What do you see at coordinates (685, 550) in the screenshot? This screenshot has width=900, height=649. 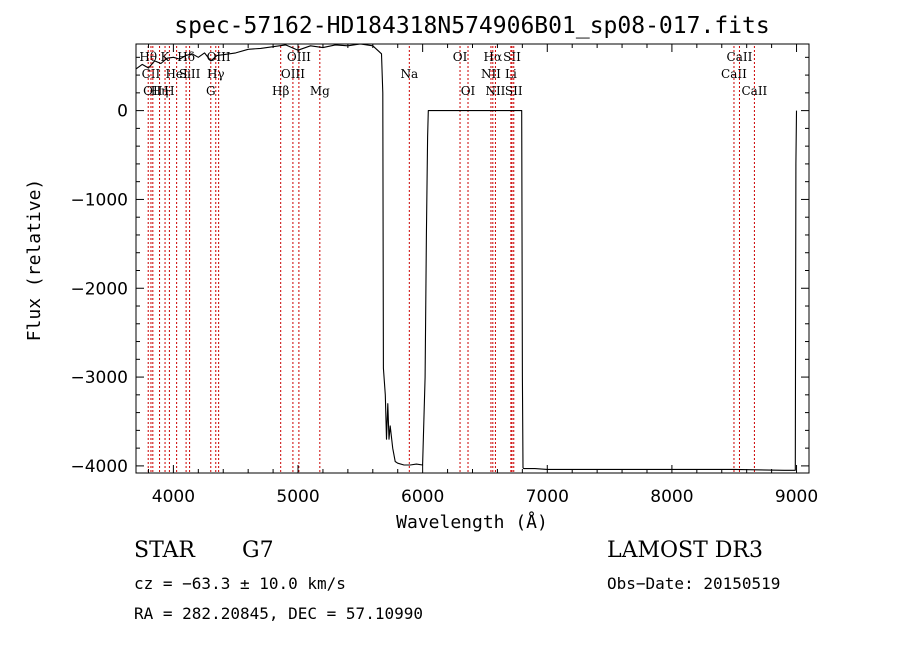 I see `survey-name: LAMOST DR3` at bounding box center [685, 550].